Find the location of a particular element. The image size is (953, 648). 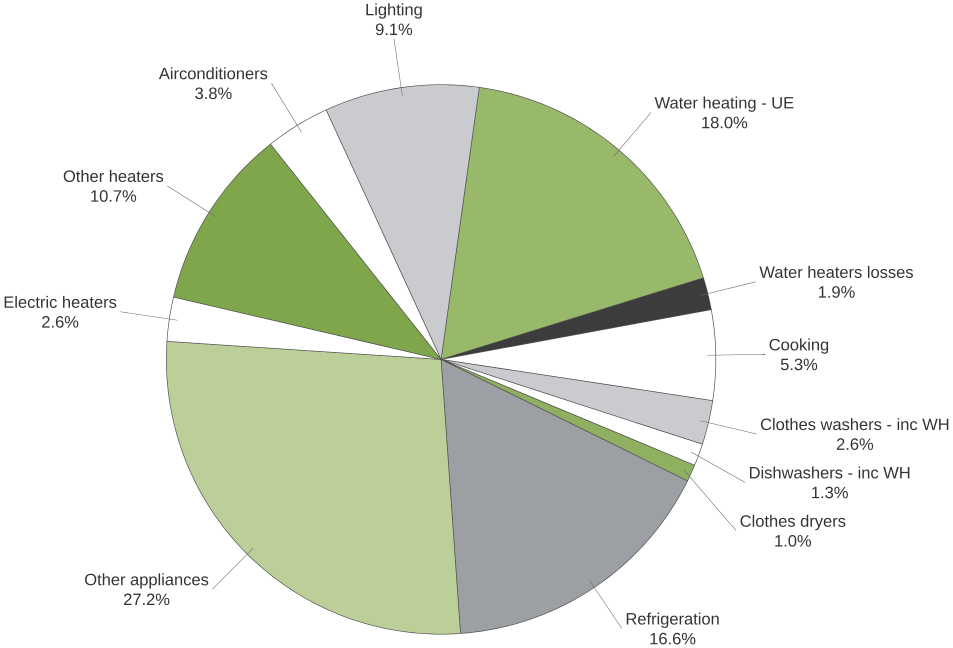

slice-label: Water heaters losses is located at coordinates (836, 272).